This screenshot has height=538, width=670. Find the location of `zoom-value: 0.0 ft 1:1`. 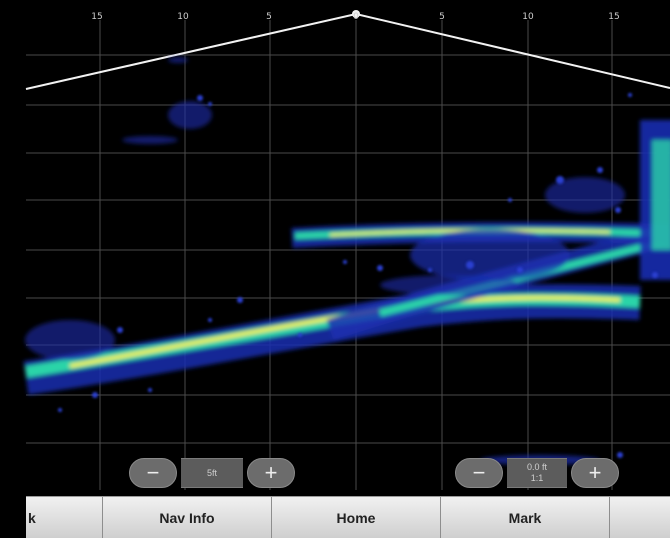

zoom-value: 0.0 ft 1:1 is located at coordinates (537, 473).